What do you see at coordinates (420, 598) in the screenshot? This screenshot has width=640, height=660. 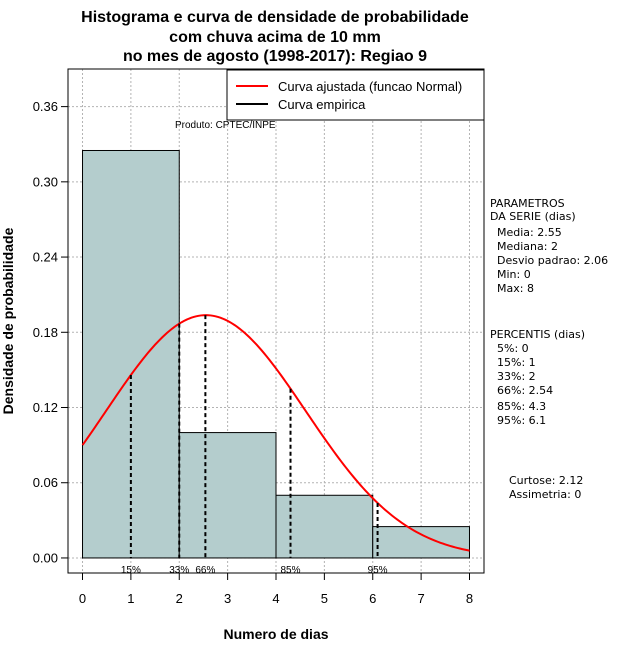 I see `x-tick-label: 7` at bounding box center [420, 598].